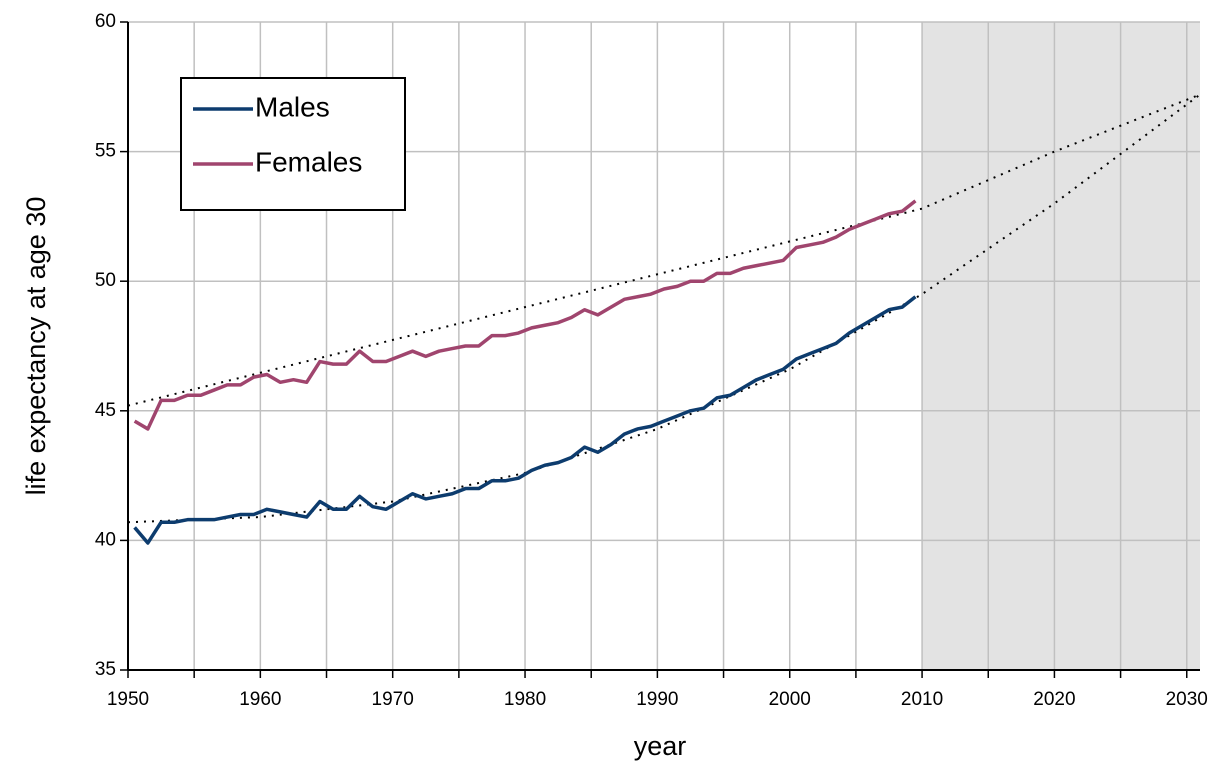 The height and width of the screenshot is (767, 1221). I want to click on y-tick-label: 35, so click(105, 669).